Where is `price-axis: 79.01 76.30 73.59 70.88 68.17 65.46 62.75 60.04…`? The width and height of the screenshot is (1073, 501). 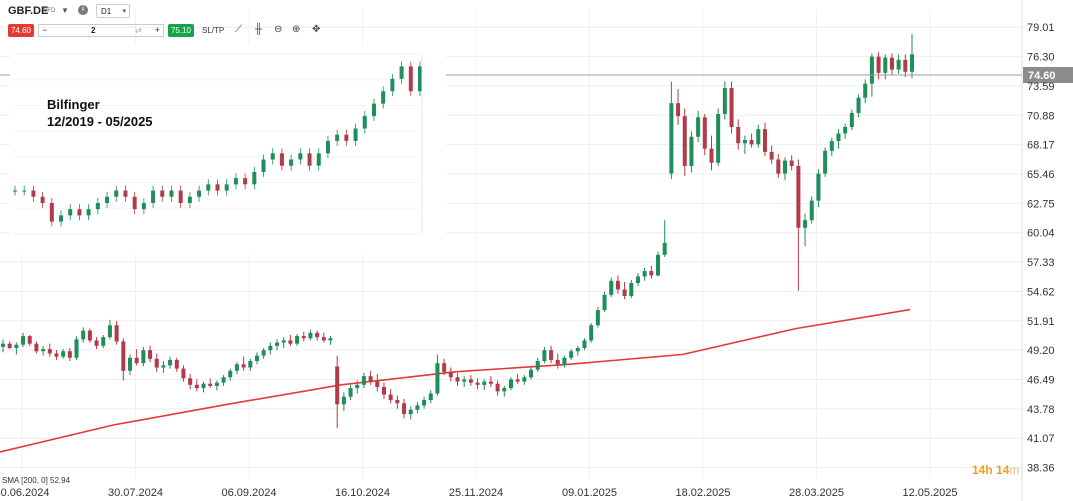
price-axis: 79.01 76.30 73.59 70.88 68.17 65.46 62.75 60.04… is located at coordinates (1041, 248).